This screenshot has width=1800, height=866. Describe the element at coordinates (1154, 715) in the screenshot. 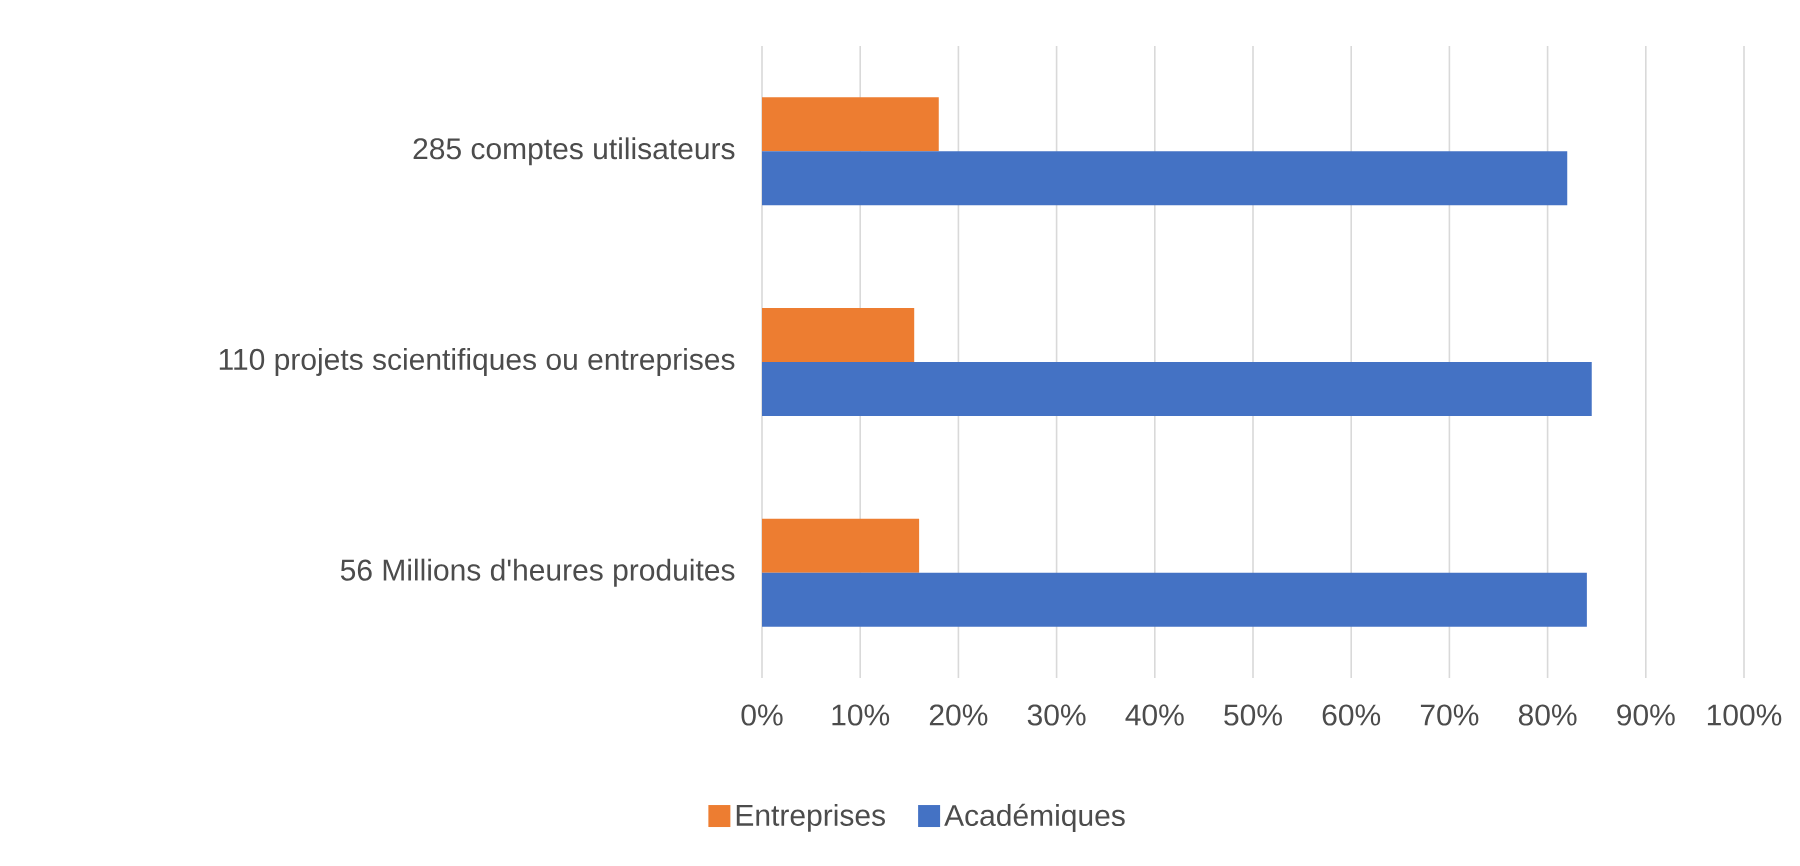

I see `x-tick-label: 40%` at that location.